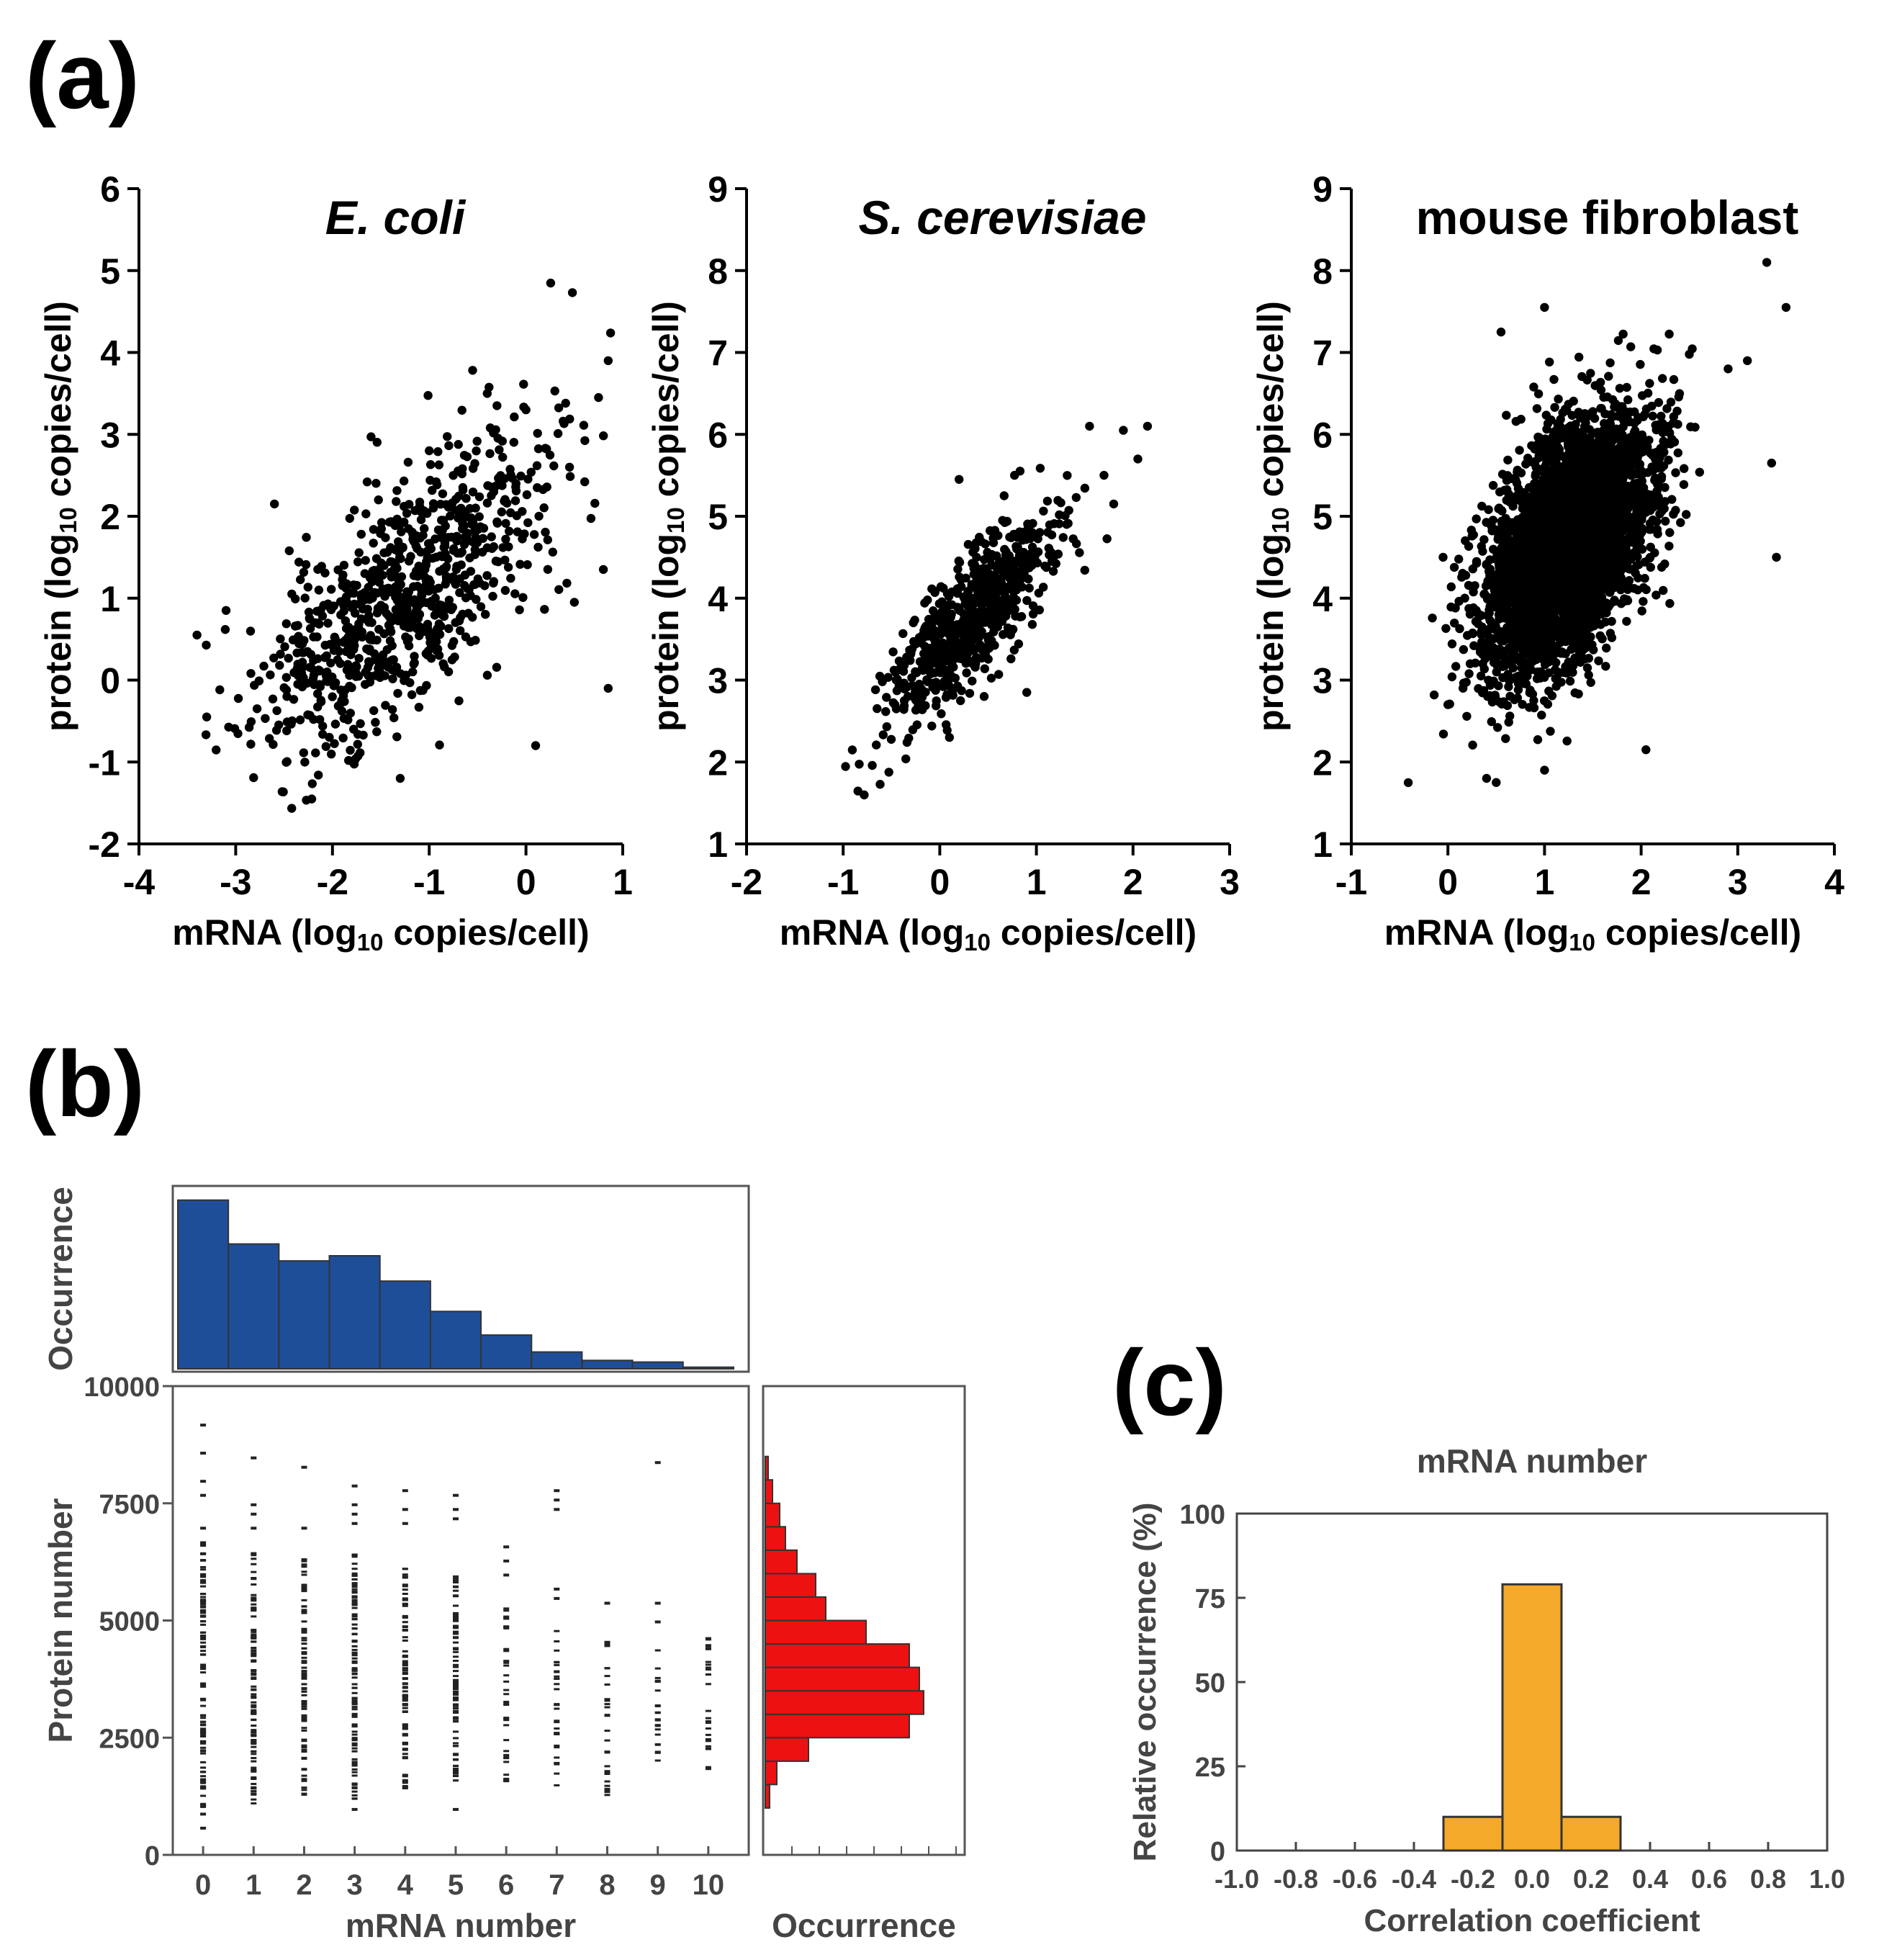 This screenshot has height=1960, width=1897. Describe the element at coordinates (667, 516) in the screenshot. I see `y-axis-label: protein (log10 copies/cell)` at that location.